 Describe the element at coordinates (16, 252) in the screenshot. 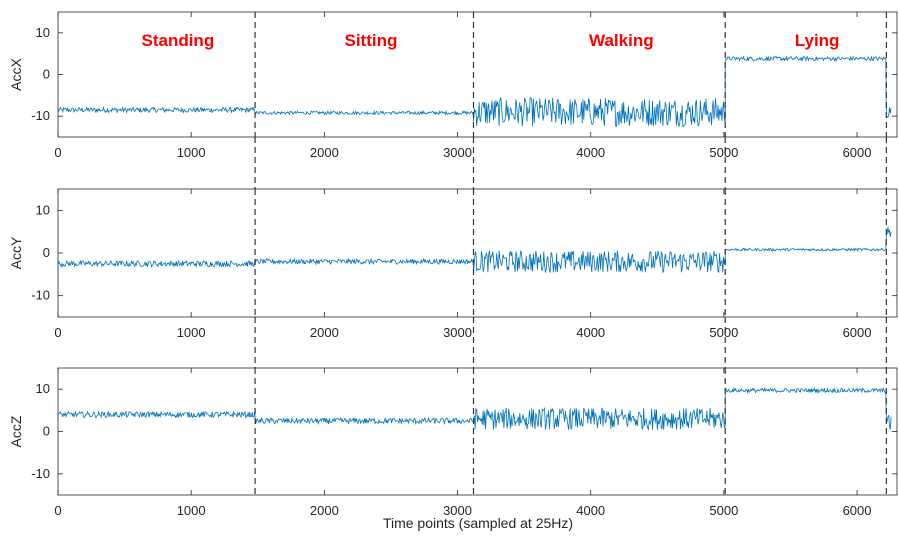

I see `y-axis-label: AccY` at that location.